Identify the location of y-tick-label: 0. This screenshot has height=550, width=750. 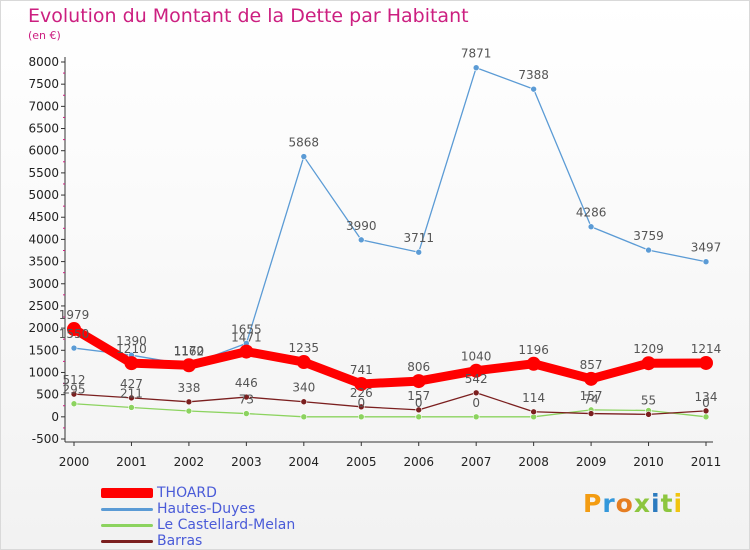
(55, 417).